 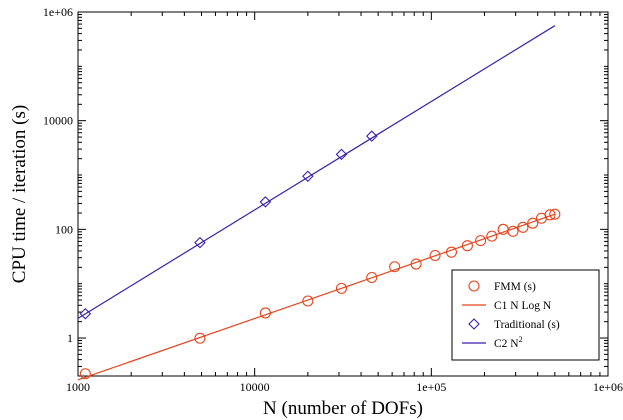 What do you see at coordinates (521, 339) in the screenshot?
I see `legend-label-superscript: 2` at bounding box center [521, 339].